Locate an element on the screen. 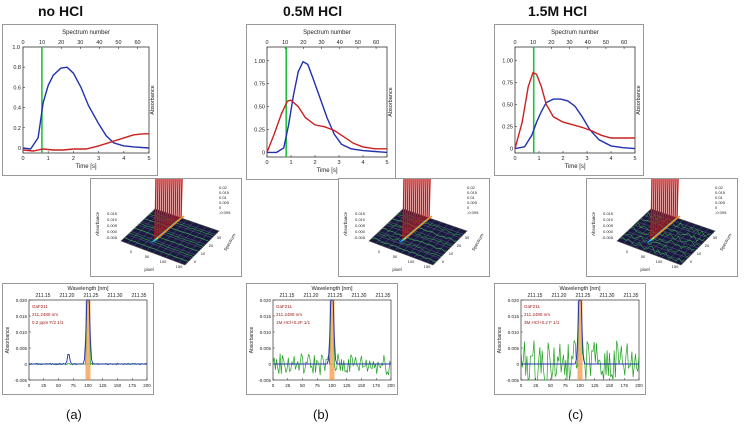 The image size is (748, 429). x-tick-label: 2 is located at coordinates (73, 159).